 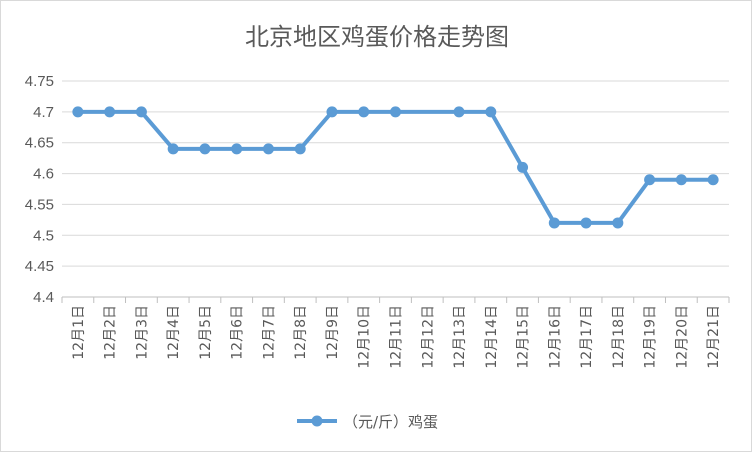 What do you see at coordinates (460, 337) in the screenshot?
I see `x-tick-label: 12月13日` at bounding box center [460, 337].